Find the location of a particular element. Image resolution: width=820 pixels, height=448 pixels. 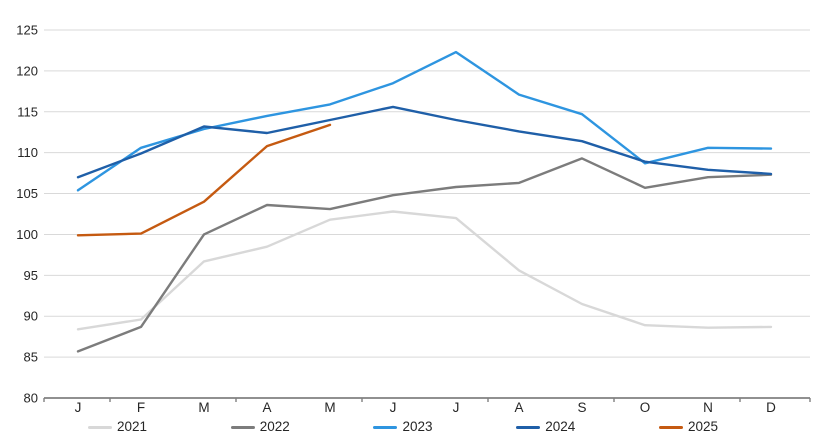

y-axis-tick-label: 80 is located at coordinates (31, 398).